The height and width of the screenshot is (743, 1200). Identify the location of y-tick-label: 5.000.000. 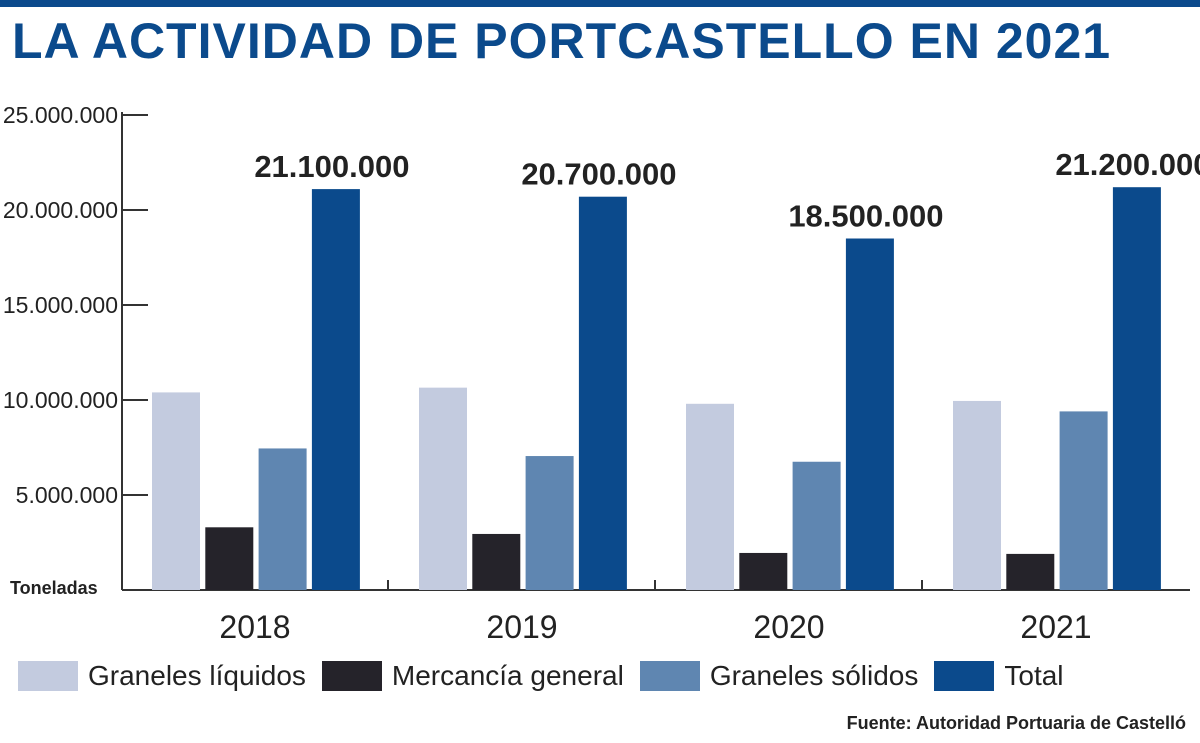
(67, 495).